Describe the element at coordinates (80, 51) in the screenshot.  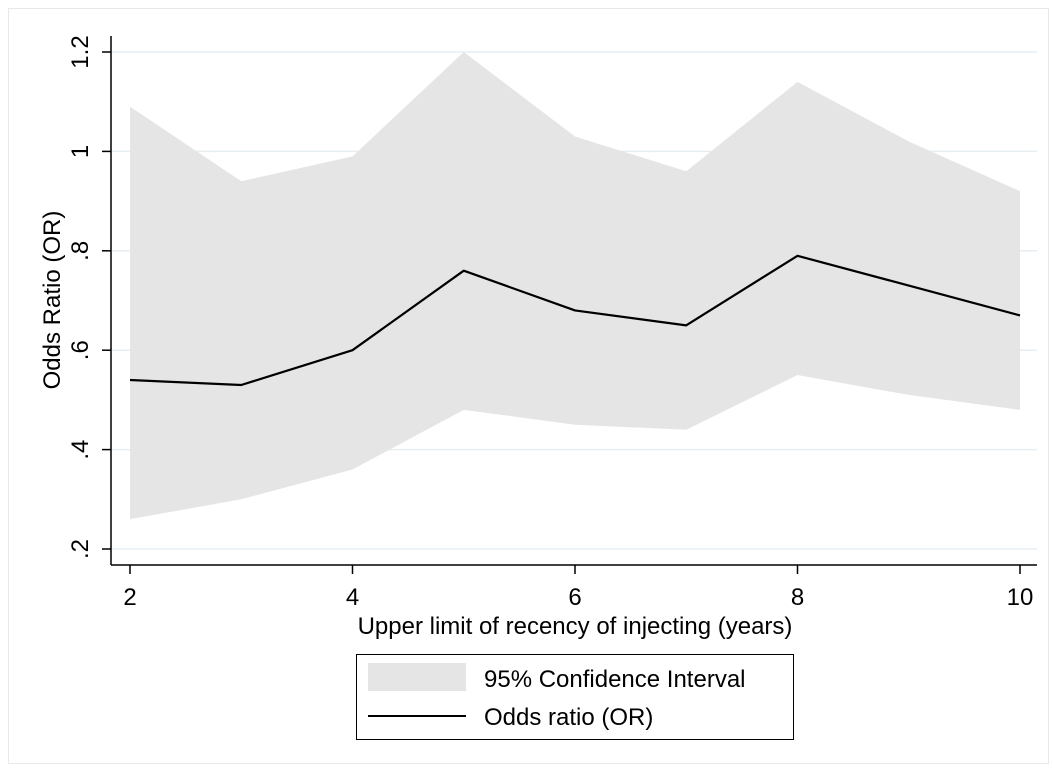
I see `y-tick-label: 1.2` at that location.